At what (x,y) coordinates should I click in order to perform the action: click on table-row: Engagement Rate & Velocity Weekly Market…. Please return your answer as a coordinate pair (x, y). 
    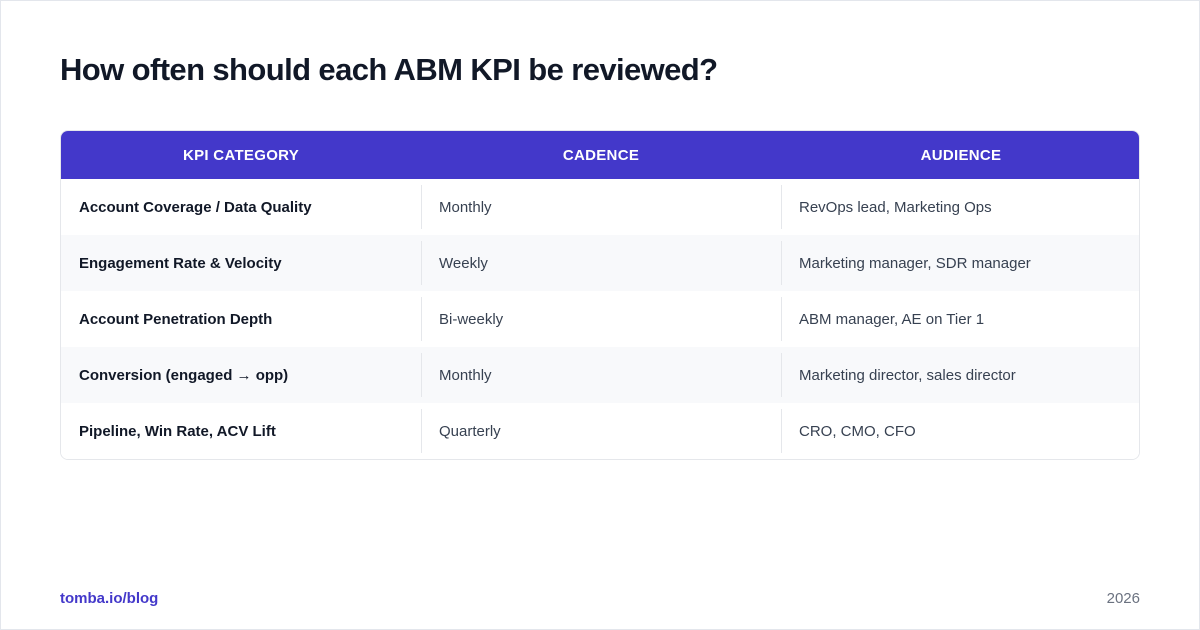
    Looking at the image, I should click on (600, 263).